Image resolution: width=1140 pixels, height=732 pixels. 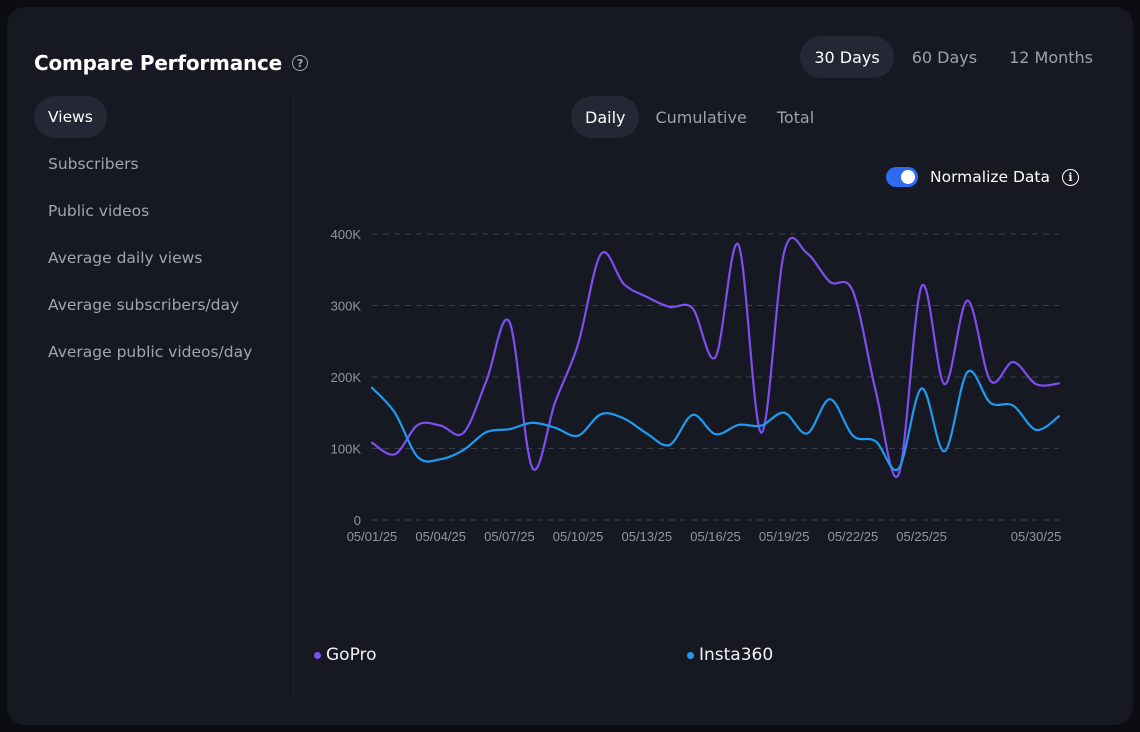 What do you see at coordinates (300, 63) in the screenshot?
I see `question-circle-icon: ?` at bounding box center [300, 63].